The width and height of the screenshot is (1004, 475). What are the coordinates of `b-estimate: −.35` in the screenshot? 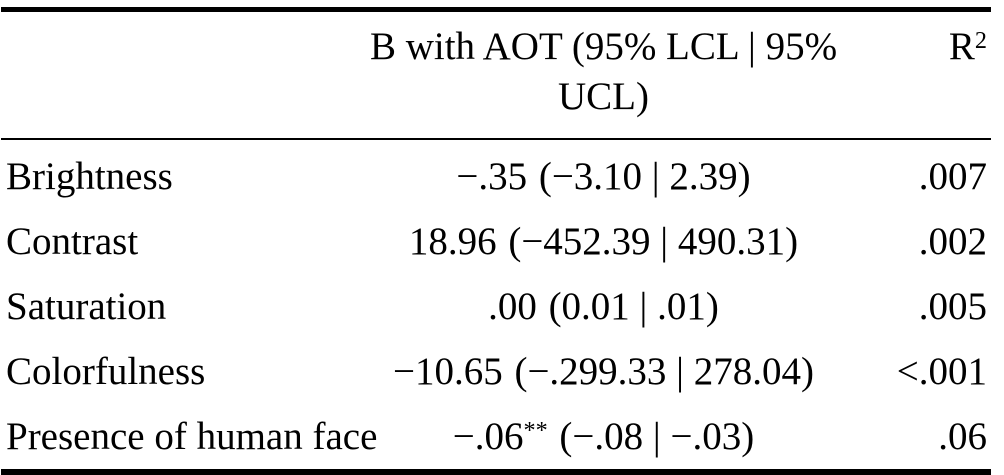 It's located at (492, 176).